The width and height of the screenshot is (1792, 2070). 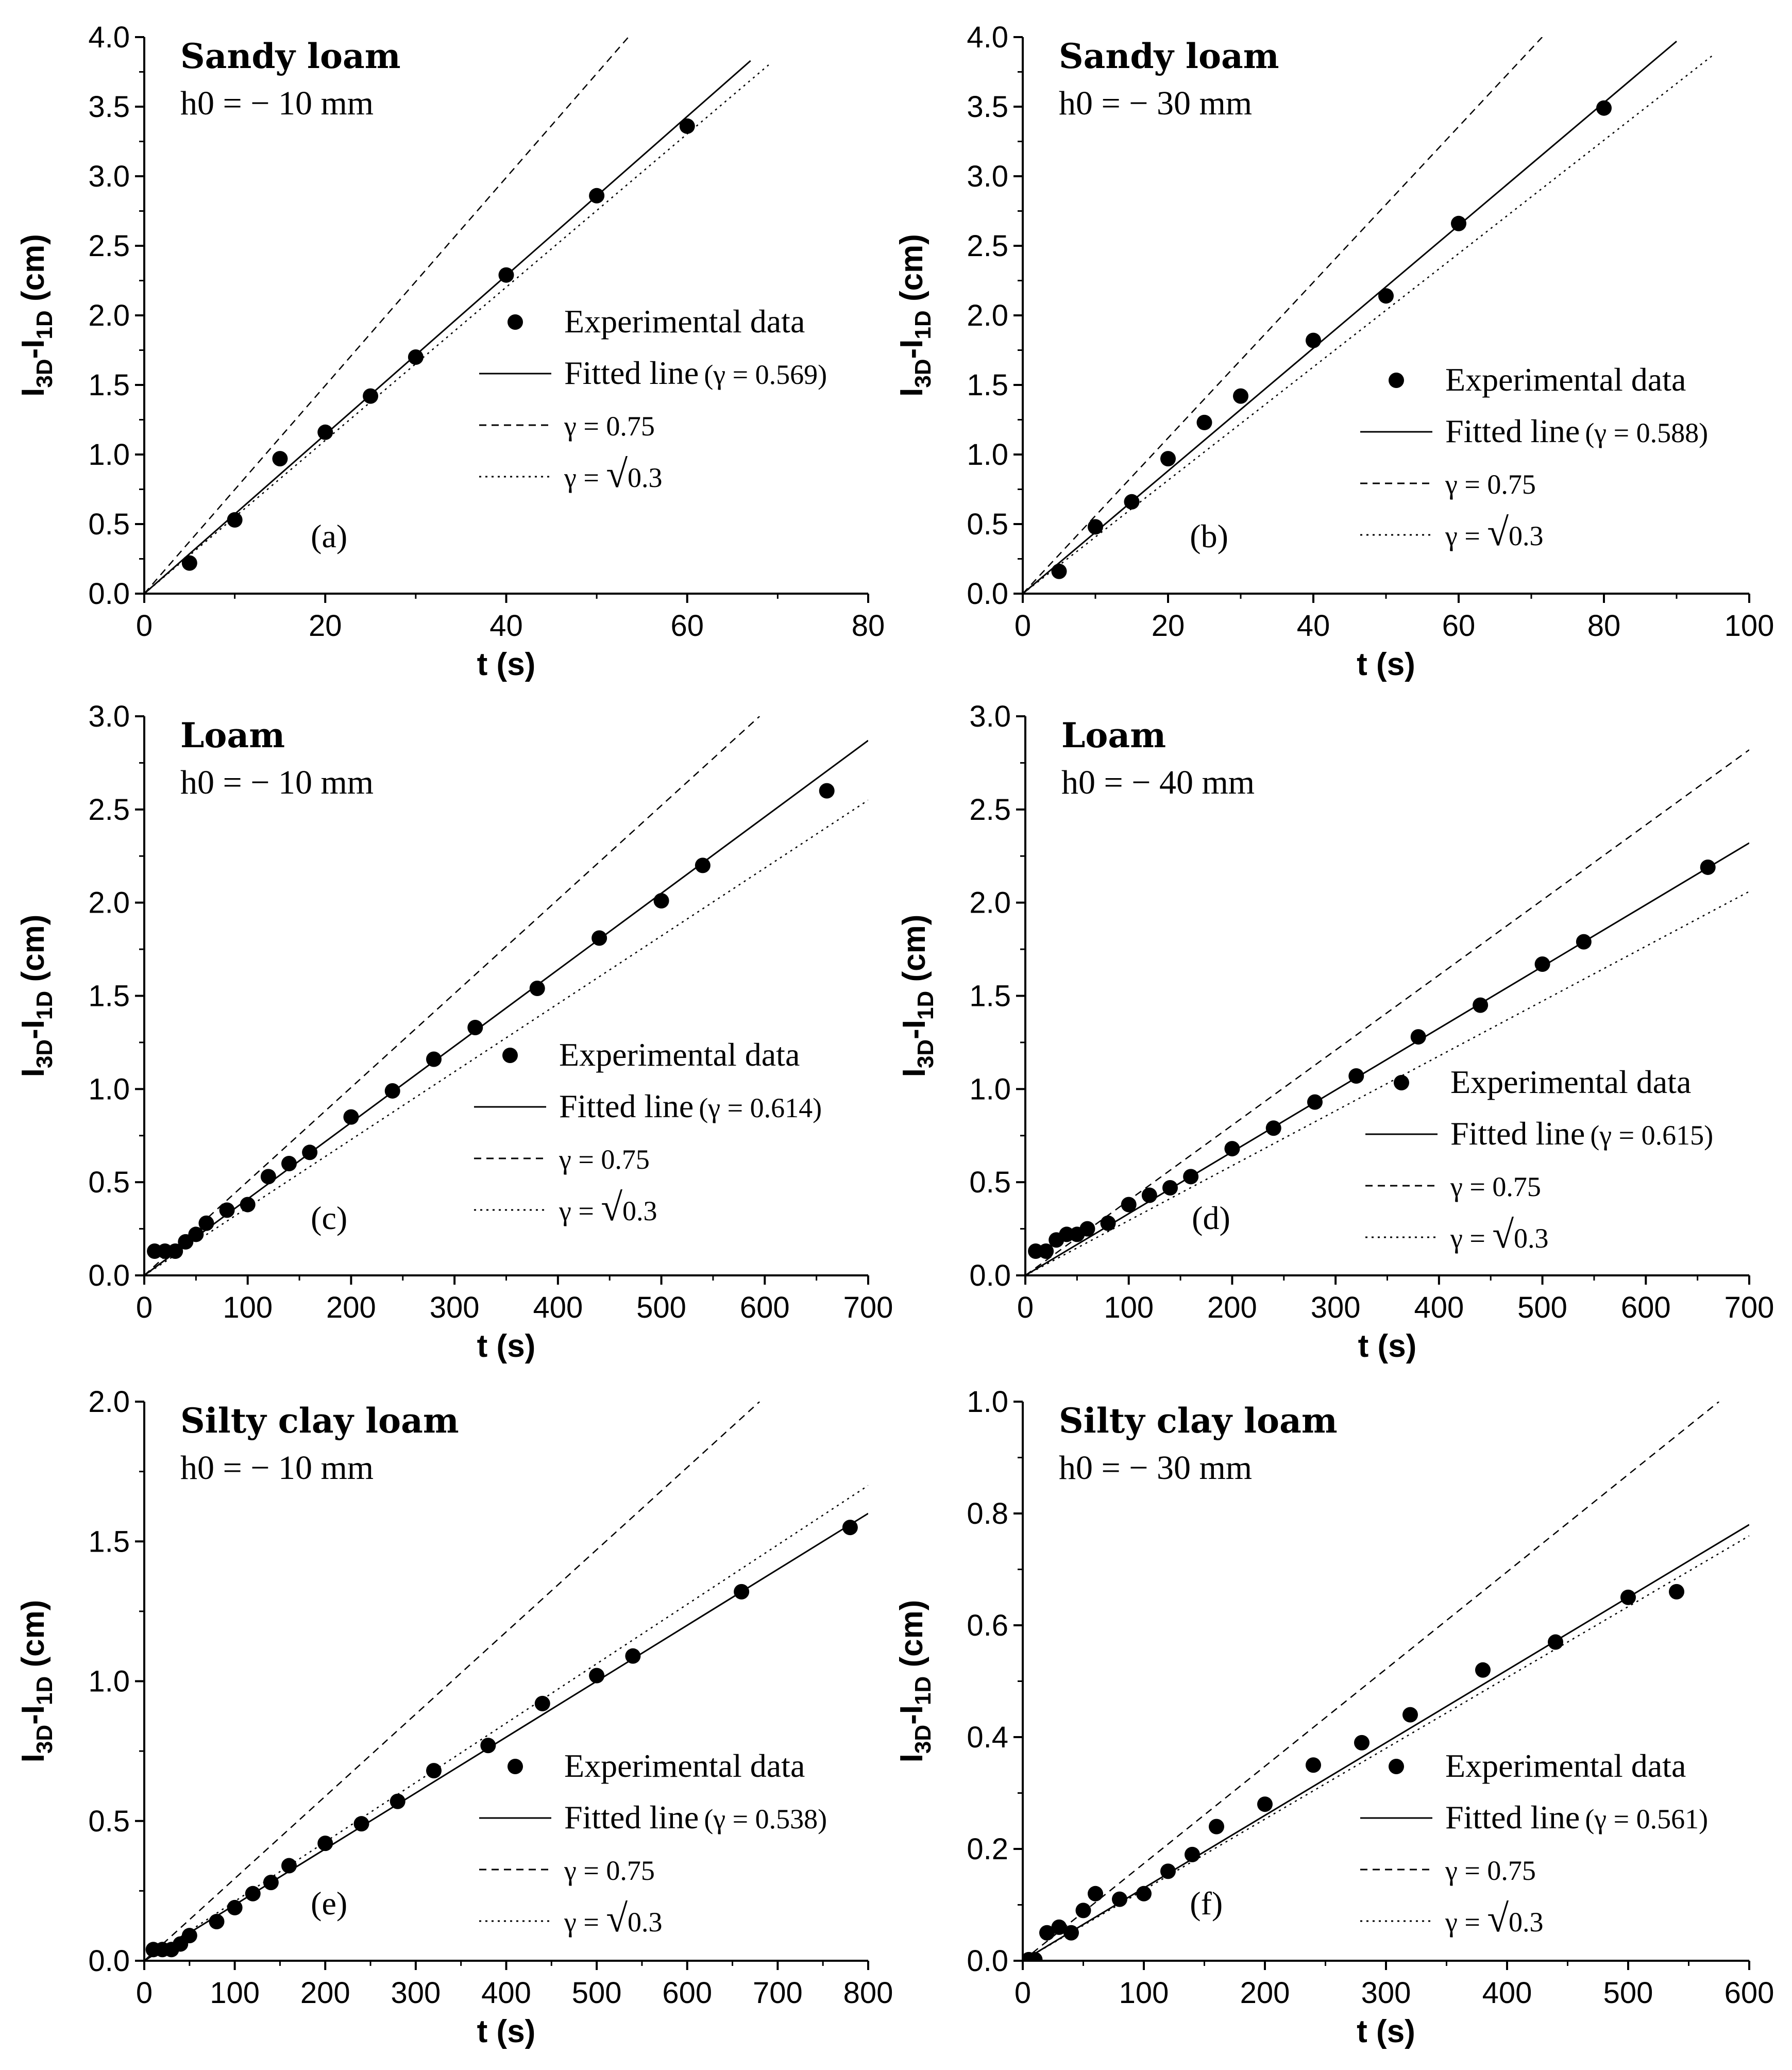 What do you see at coordinates (351, 1308) in the screenshot?
I see `x-tick-label: 200` at bounding box center [351, 1308].